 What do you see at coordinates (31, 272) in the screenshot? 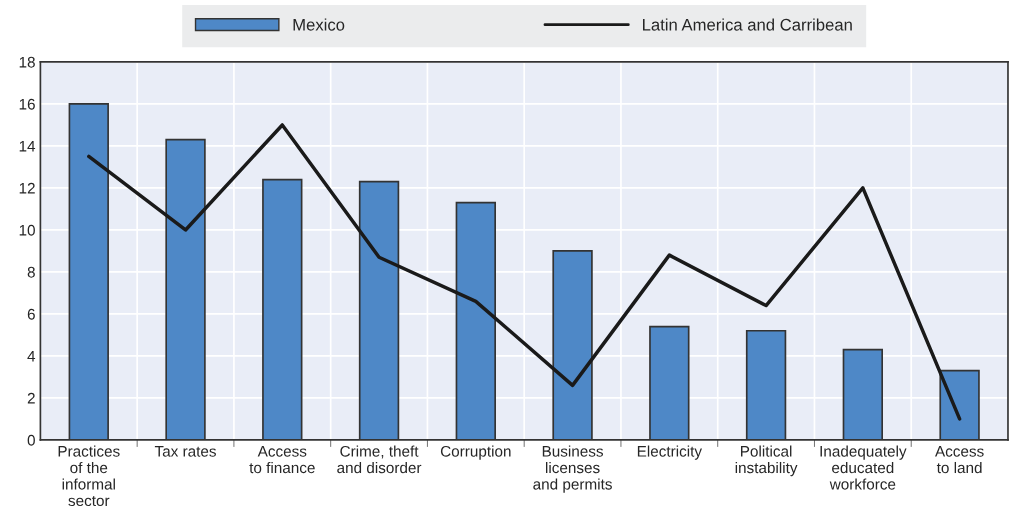
I see `y-tick-label: 8` at bounding box center [31, 272].